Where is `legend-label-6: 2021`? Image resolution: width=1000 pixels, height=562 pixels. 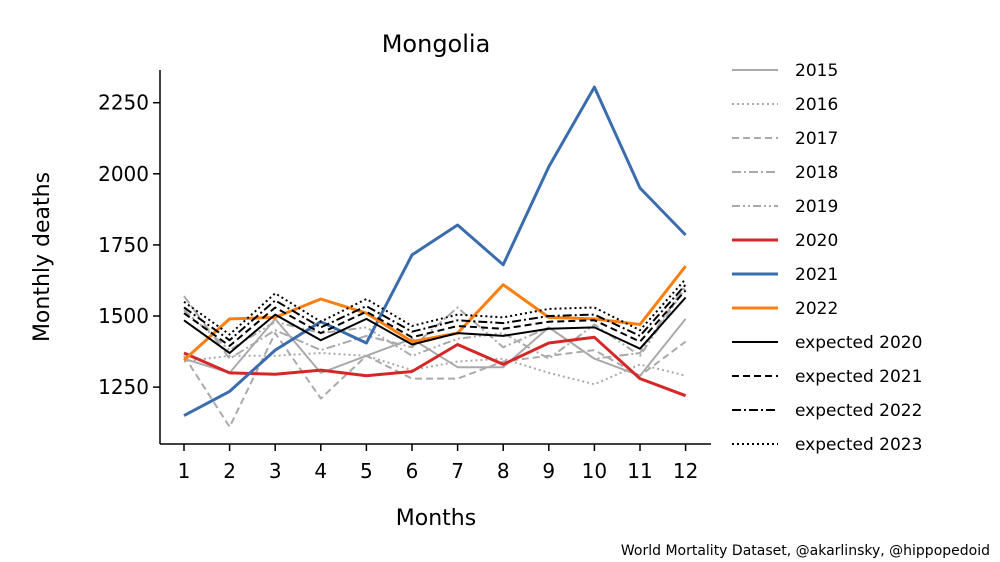 legend-label-6: 2021 is located at coordinates (816, 275).